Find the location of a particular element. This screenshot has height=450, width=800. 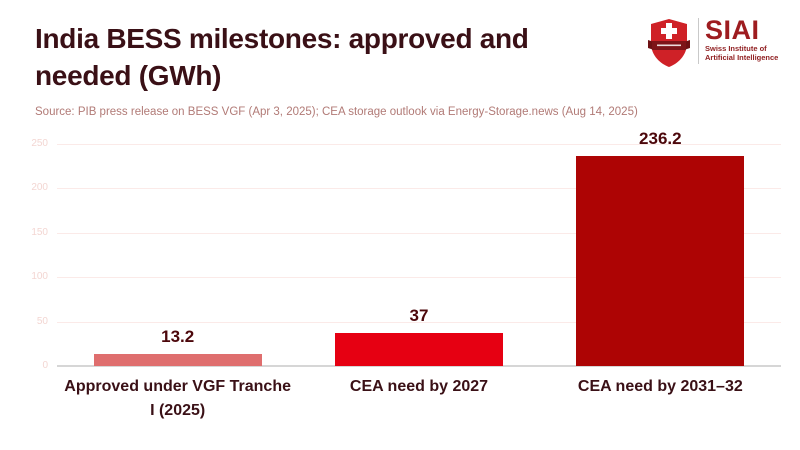

x-category-label-line: CEA need by 2031–32 is located at coordinates (660, 386).